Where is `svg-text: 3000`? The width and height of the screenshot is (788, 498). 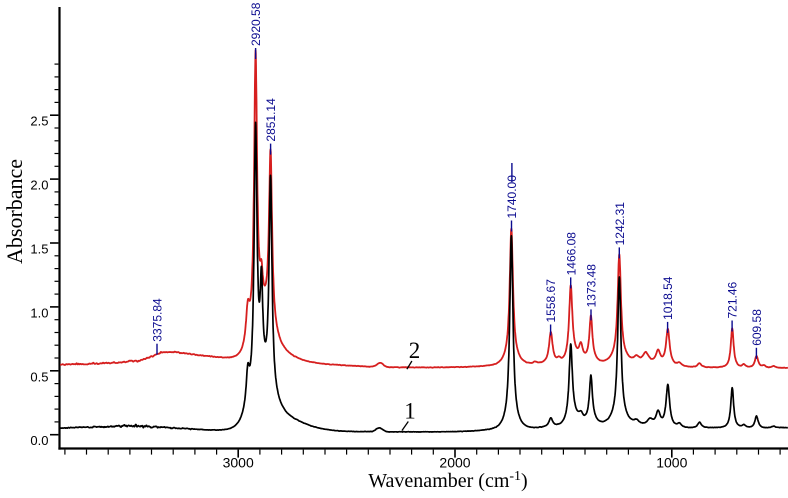
svg-text: 3000 is located at coordinates (238, 463).